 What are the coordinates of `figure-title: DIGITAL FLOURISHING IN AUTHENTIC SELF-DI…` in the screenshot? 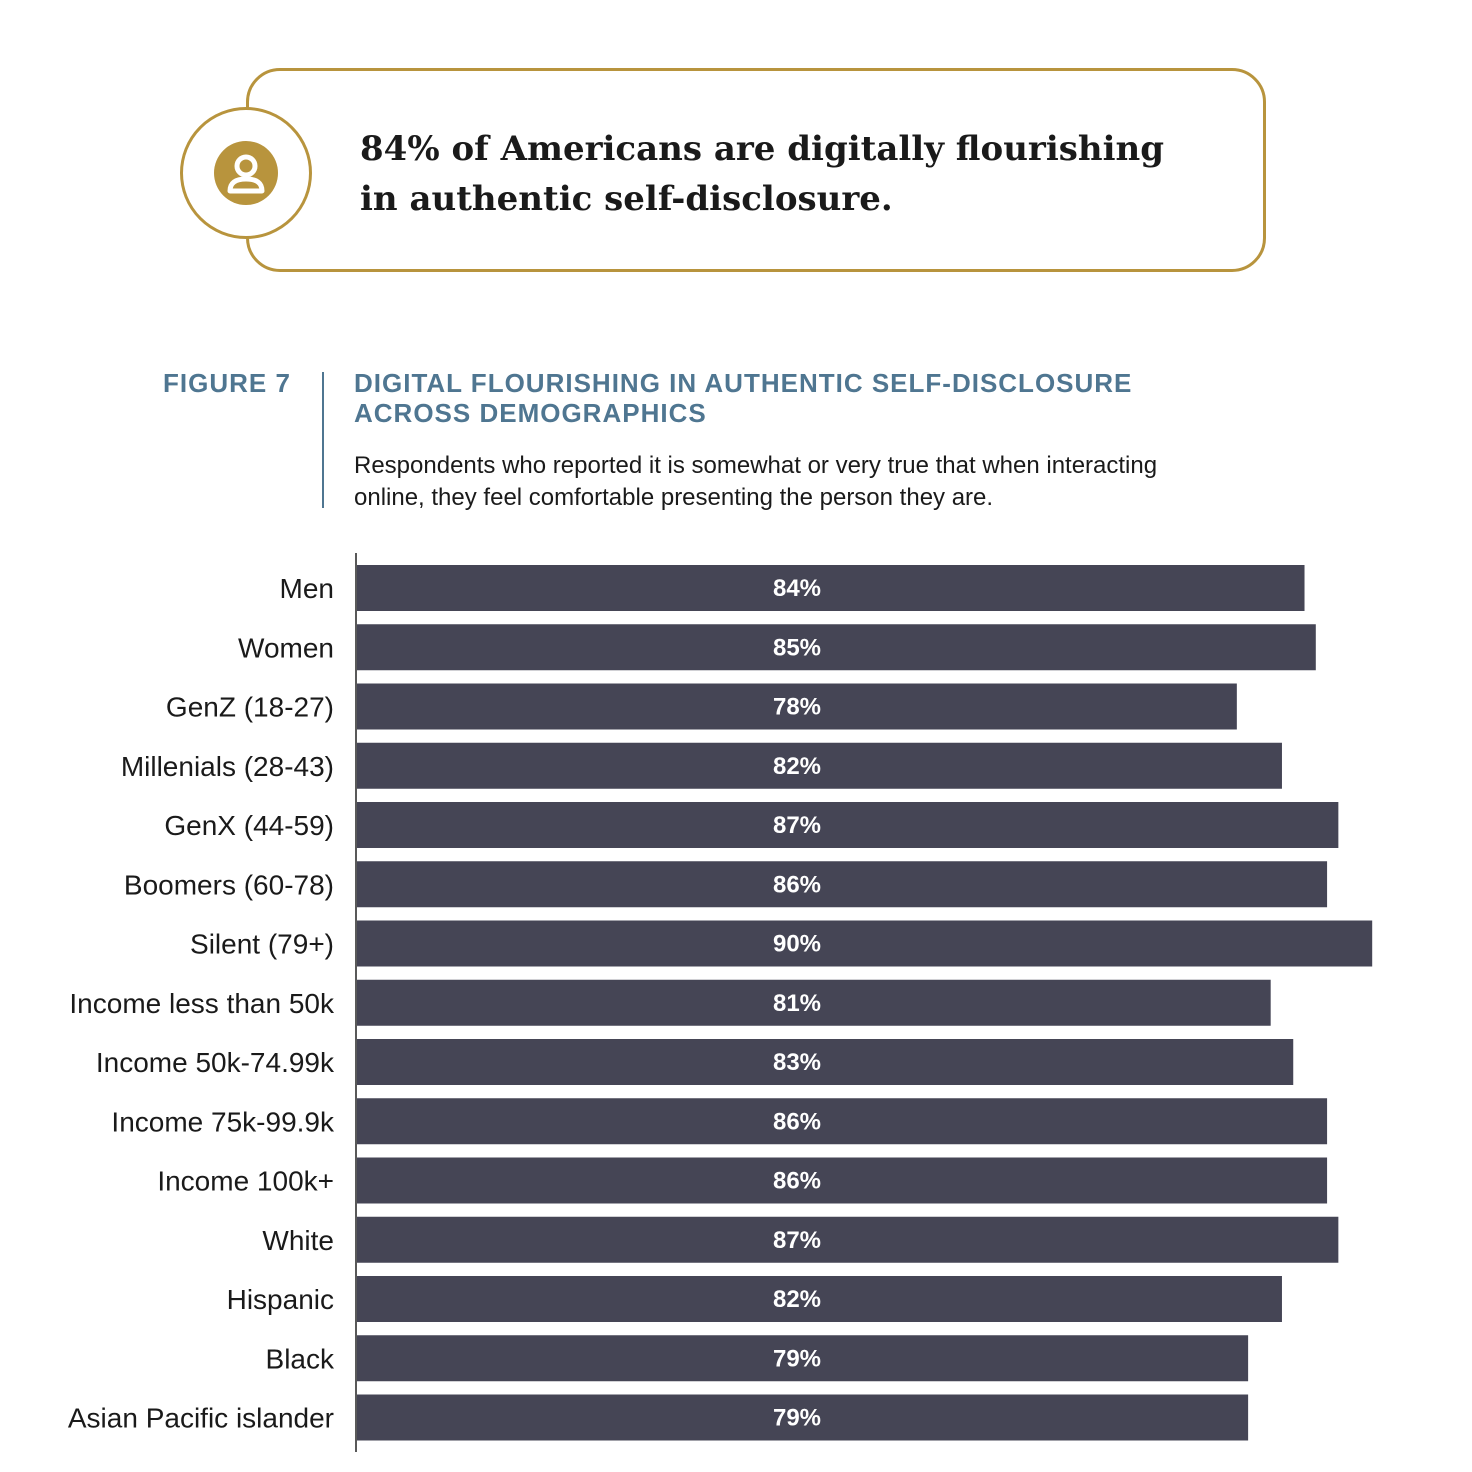 It's located at (854, 398).